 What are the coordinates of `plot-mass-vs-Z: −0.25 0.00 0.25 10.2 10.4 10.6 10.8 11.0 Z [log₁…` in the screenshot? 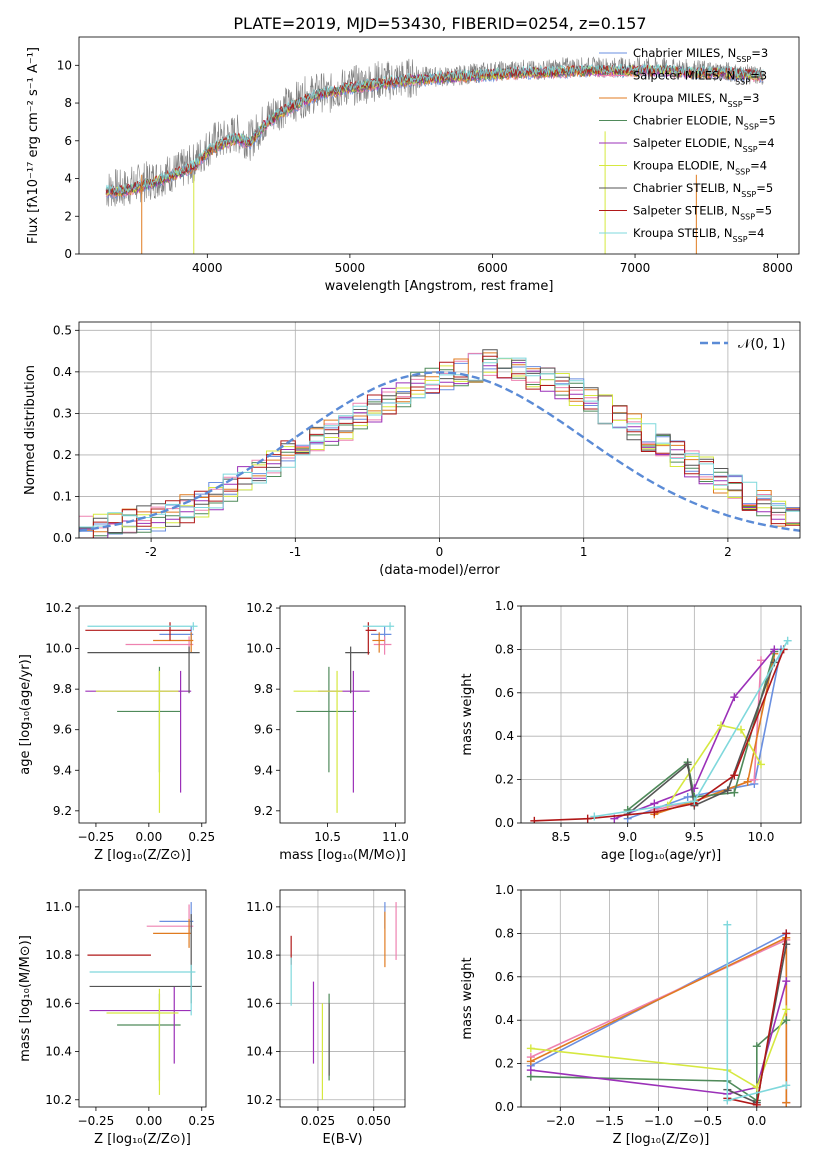 It's located at (116, 1018).